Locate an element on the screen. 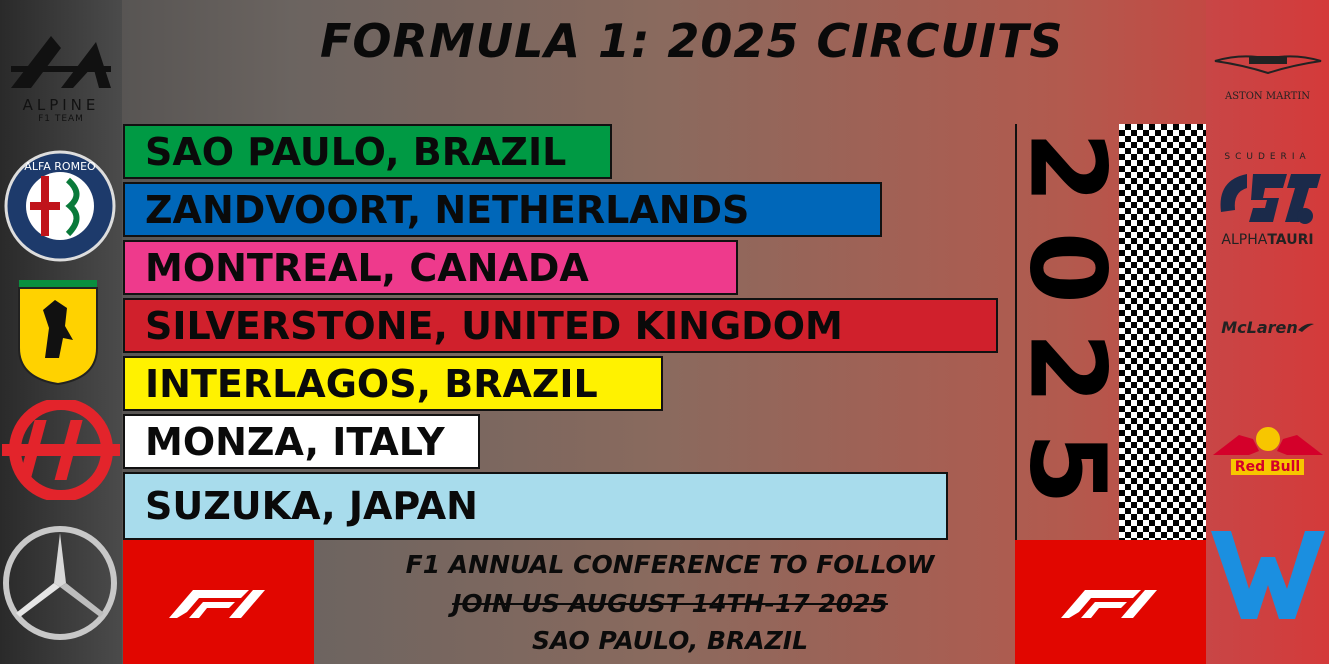 The image size is (1329, 664). mclaren-logo-icon: McLaren is located at coordinates (1267, 327).